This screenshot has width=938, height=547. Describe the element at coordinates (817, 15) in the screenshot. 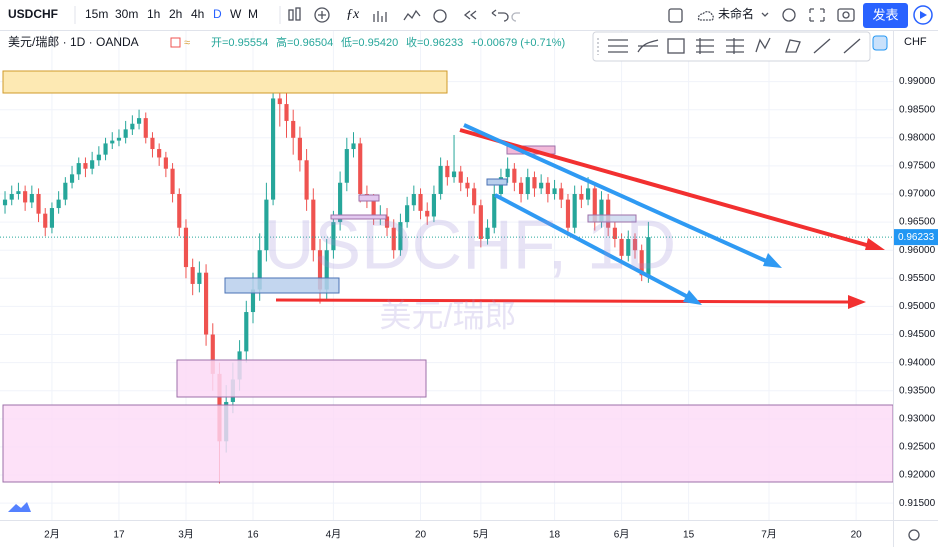

I see `fullscreen-icon` at that location.